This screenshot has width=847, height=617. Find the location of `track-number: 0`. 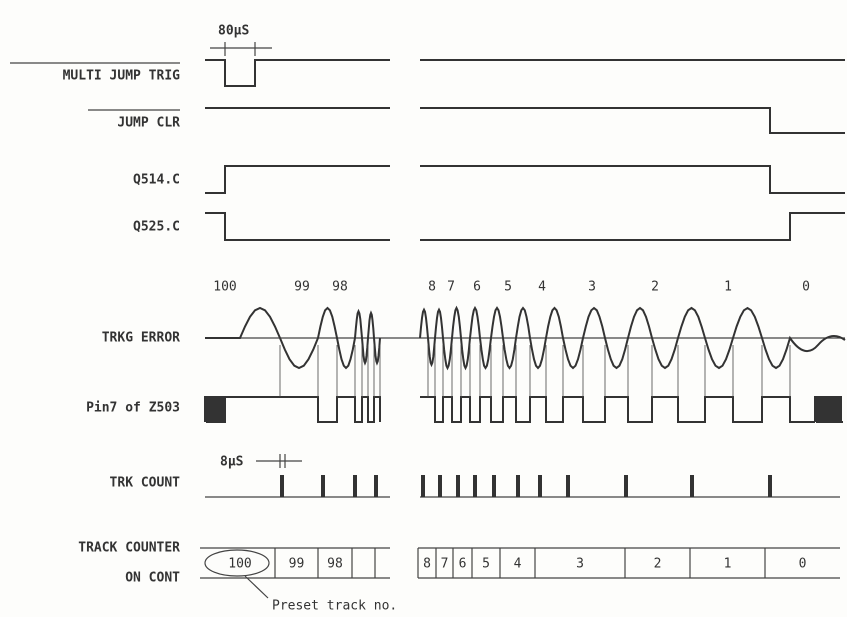

track-number: 0 is located at coordinates (806, 287).